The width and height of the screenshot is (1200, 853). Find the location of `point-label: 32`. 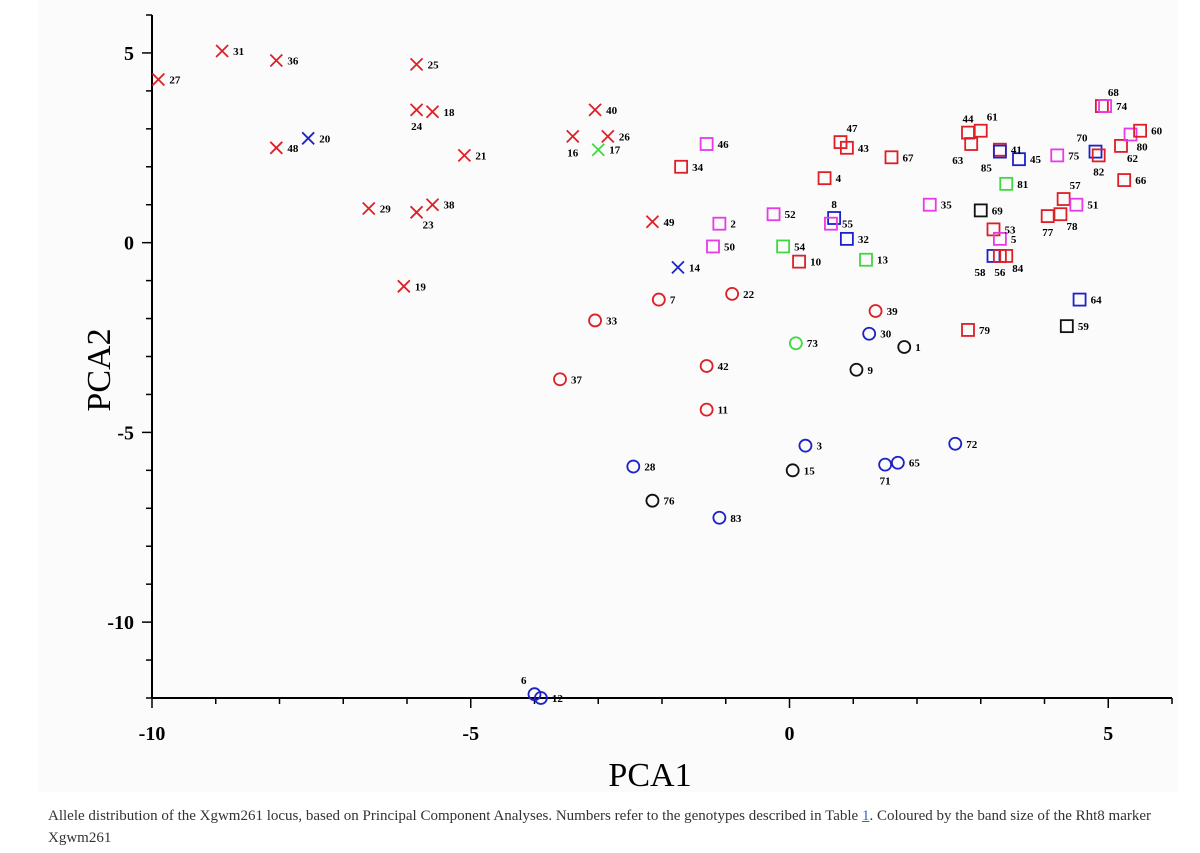

point-label: 32 is located at coordinates (864, 240).